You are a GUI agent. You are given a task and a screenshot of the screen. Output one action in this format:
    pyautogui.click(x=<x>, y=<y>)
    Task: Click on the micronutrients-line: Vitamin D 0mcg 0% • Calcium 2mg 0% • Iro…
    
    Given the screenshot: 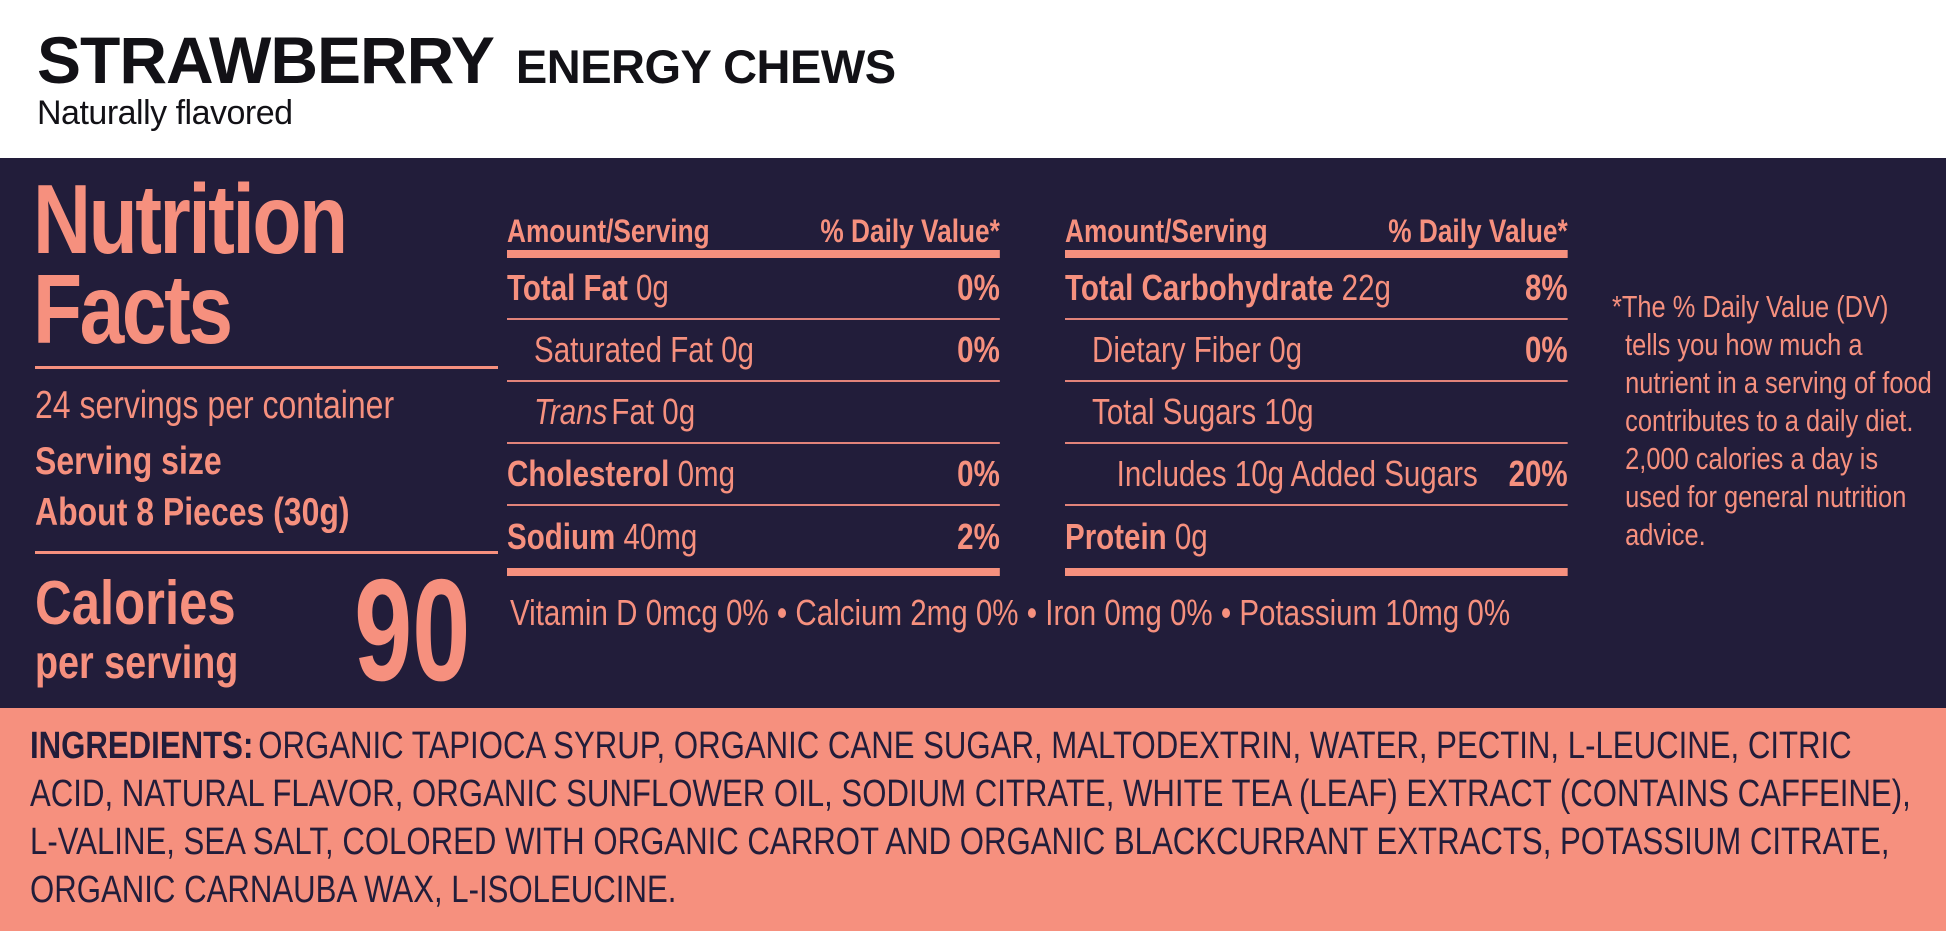 What is the action you would take?
    pyautogui.click(x=1010, y=612)
    